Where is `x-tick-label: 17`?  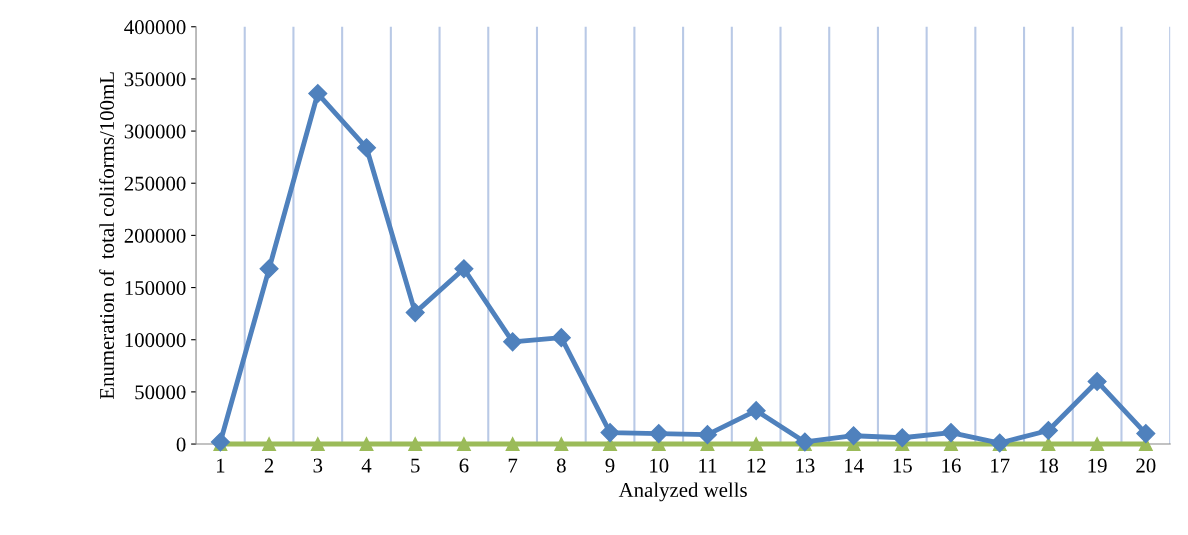
x-tick-label: 17 is located at coordinates (1000, 465).